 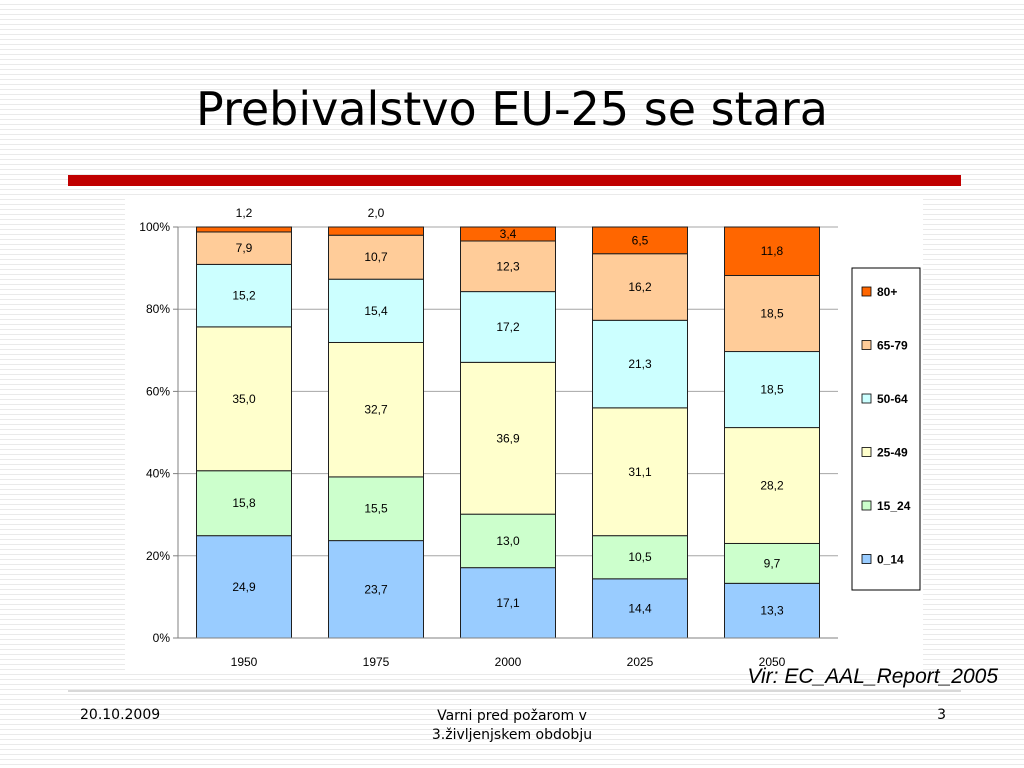 I want to click on data-label: 31,1, so click(x=640, y=472).